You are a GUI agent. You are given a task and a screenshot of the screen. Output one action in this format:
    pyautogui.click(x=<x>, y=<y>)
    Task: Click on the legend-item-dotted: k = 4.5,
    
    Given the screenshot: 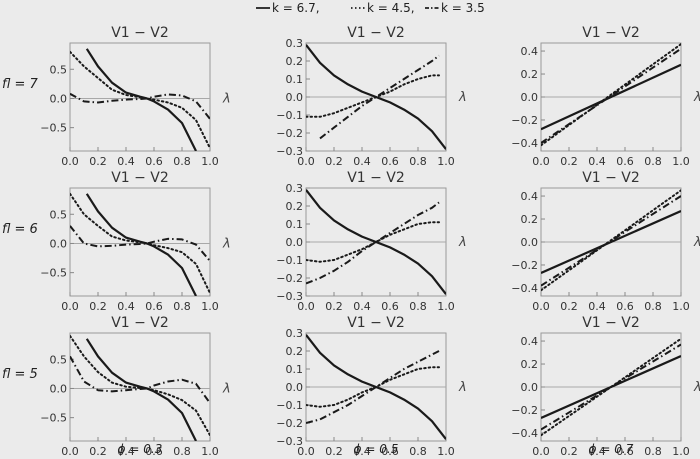 What is the action you would take?
    pyautogui.click(x=383, y=8)
    